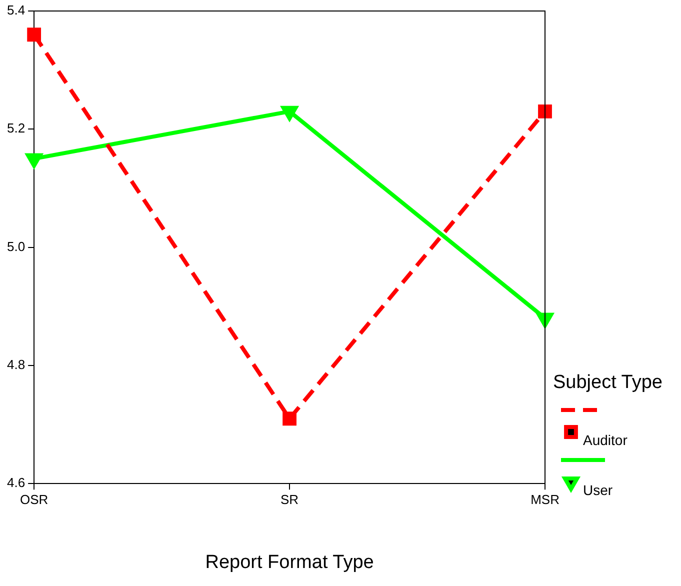 Image resolution: width=681 pixels, height=586 pixels. I want to click on legend-title: Subject Type, so click(608, 383).